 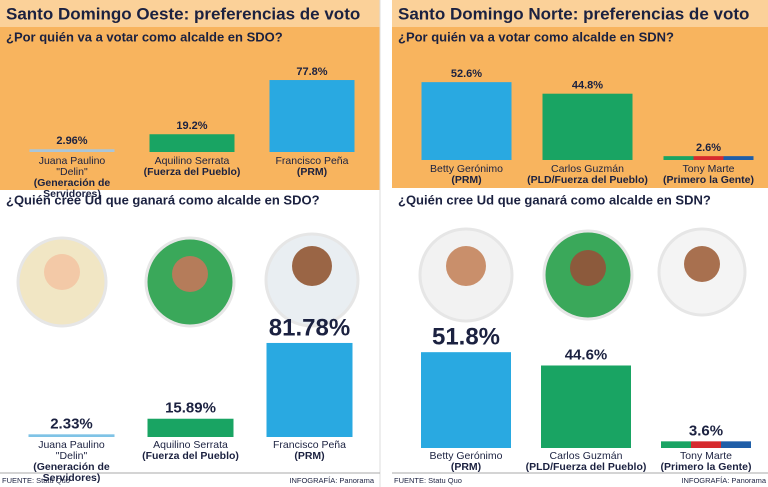 I want to click on value-label: 44.6%, so click(x=586, y=354).